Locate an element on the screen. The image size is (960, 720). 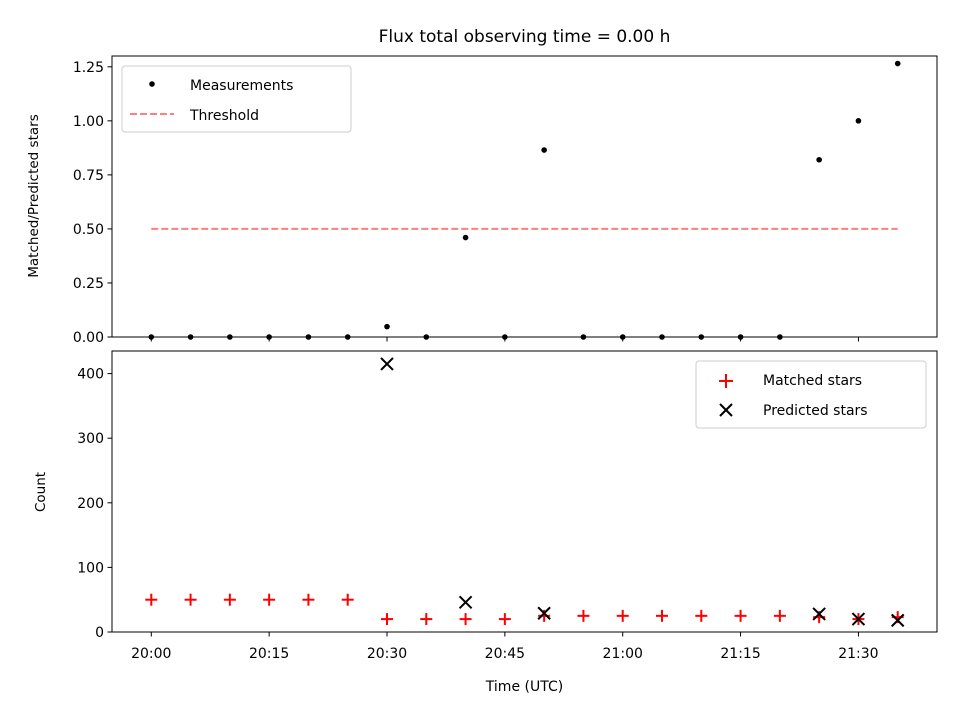
legend-threshold-label: Threshold is located at coordinates (224, 116).